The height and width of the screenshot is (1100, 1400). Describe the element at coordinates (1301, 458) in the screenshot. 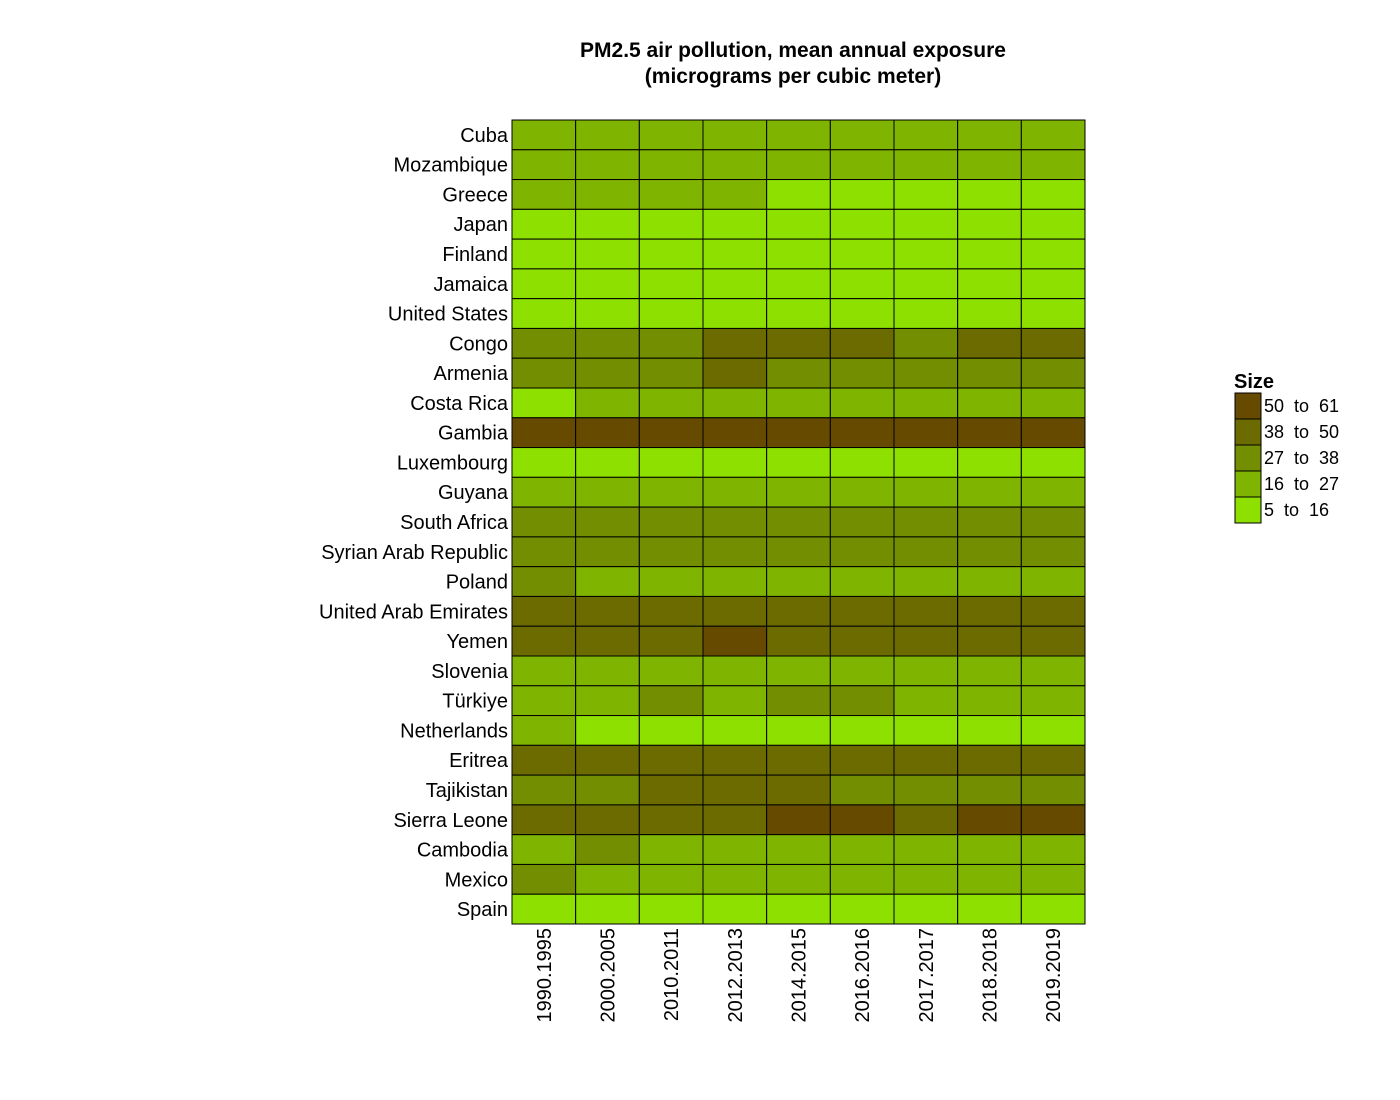

I see `legend-label-3: 27 to 38` at that location.